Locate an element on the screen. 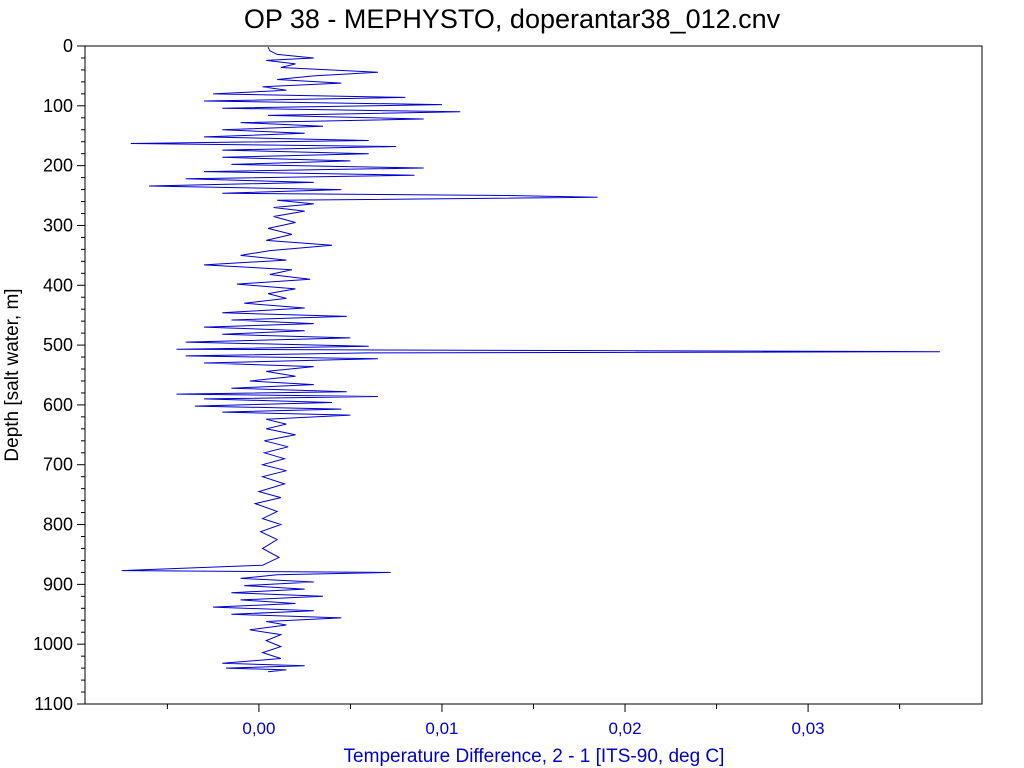 This screenshot has height=768, width=1024. x-tick-label: 0,01 is located at coordinates (441, 728).